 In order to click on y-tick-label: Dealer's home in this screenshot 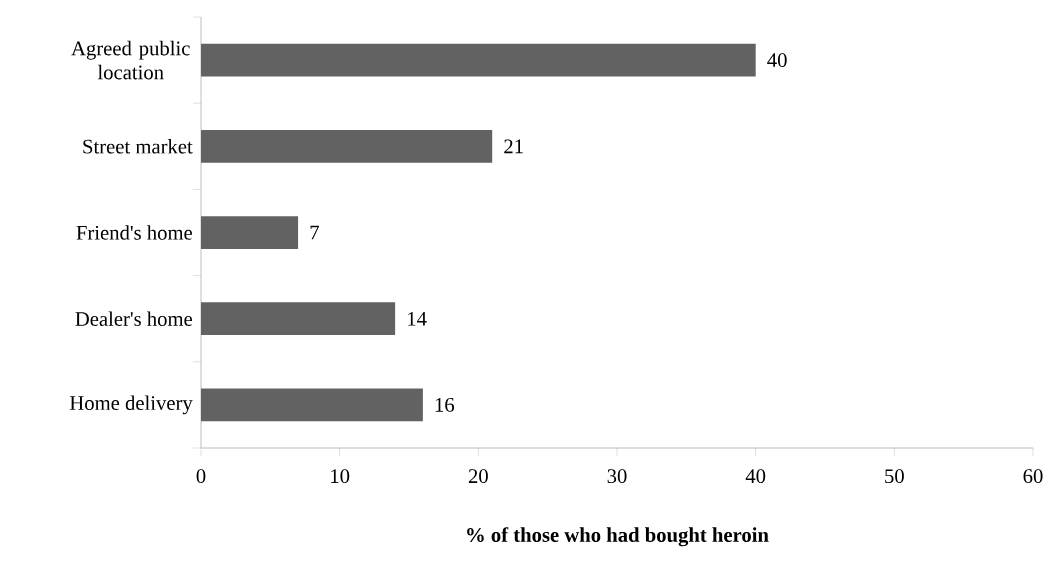, I will do `click(134, 318)`.